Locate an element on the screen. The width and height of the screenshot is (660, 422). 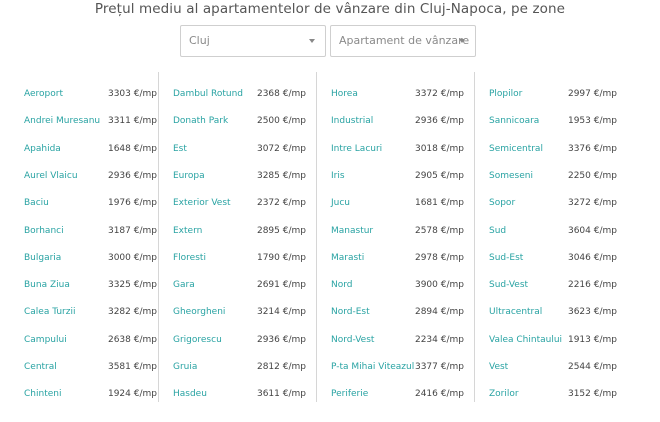
zone-price: 3187 €/mp is located at coordinates (132, 230).